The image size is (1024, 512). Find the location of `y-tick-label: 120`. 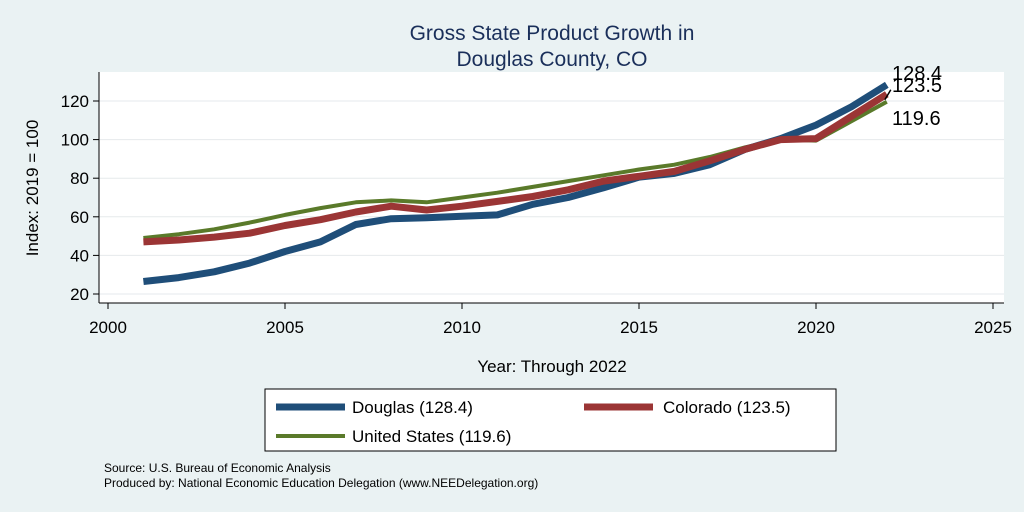

y-tick-label: 120 is located at coordinates (75, 101).